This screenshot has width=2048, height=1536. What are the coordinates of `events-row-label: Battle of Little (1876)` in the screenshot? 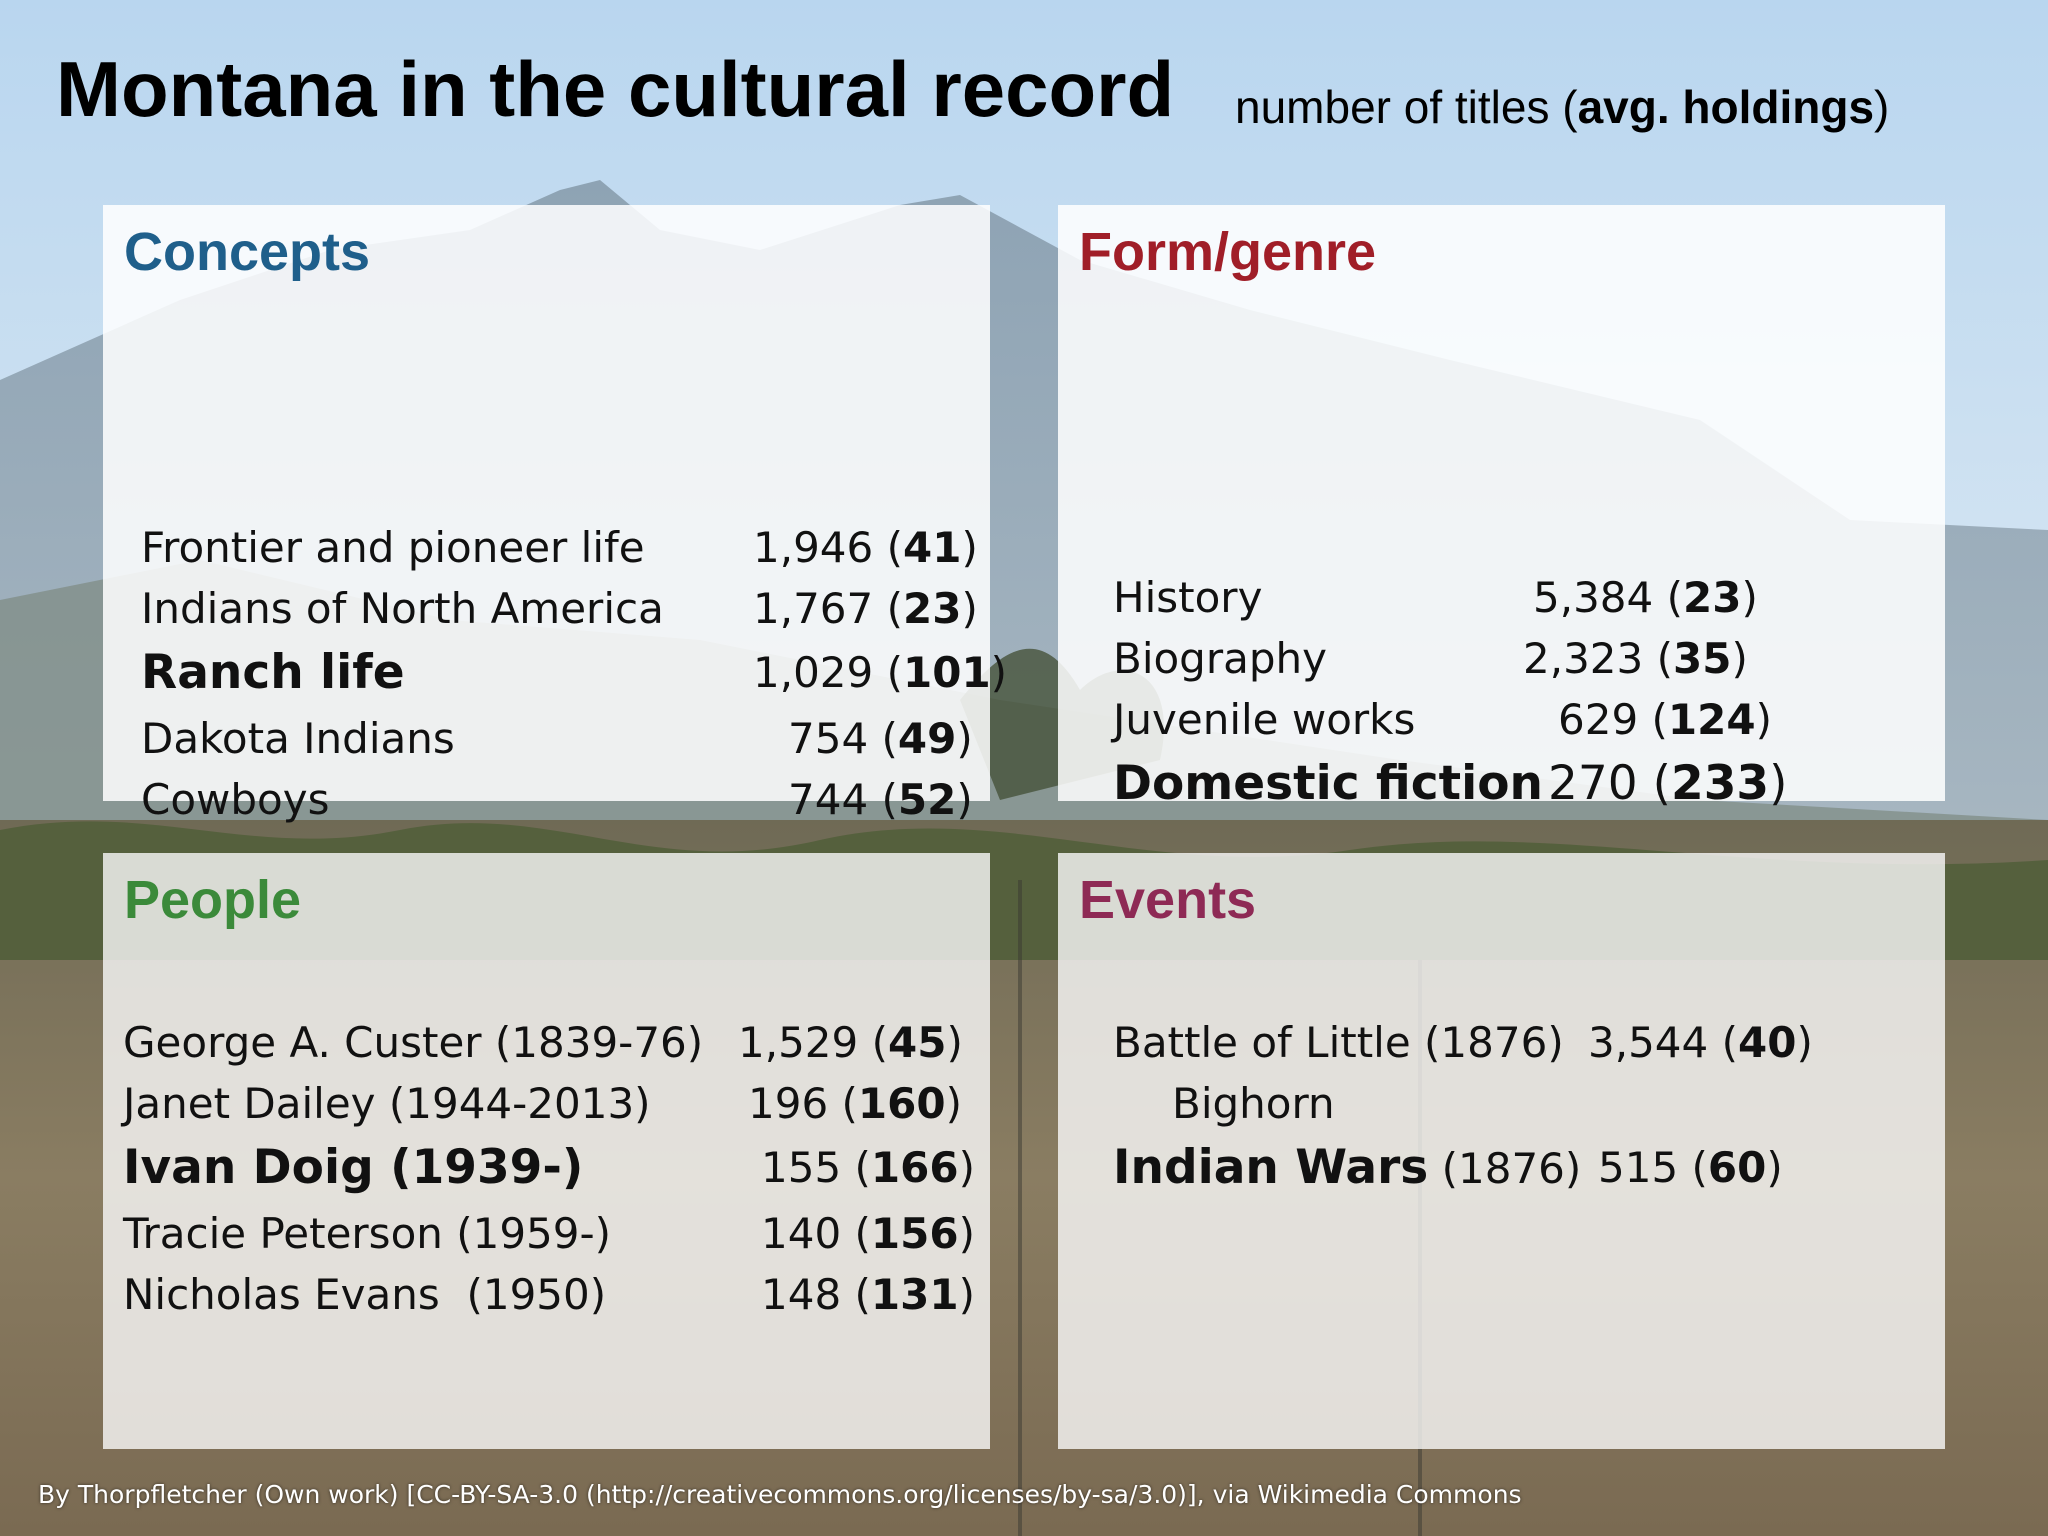 It's located at (1338, 1042).